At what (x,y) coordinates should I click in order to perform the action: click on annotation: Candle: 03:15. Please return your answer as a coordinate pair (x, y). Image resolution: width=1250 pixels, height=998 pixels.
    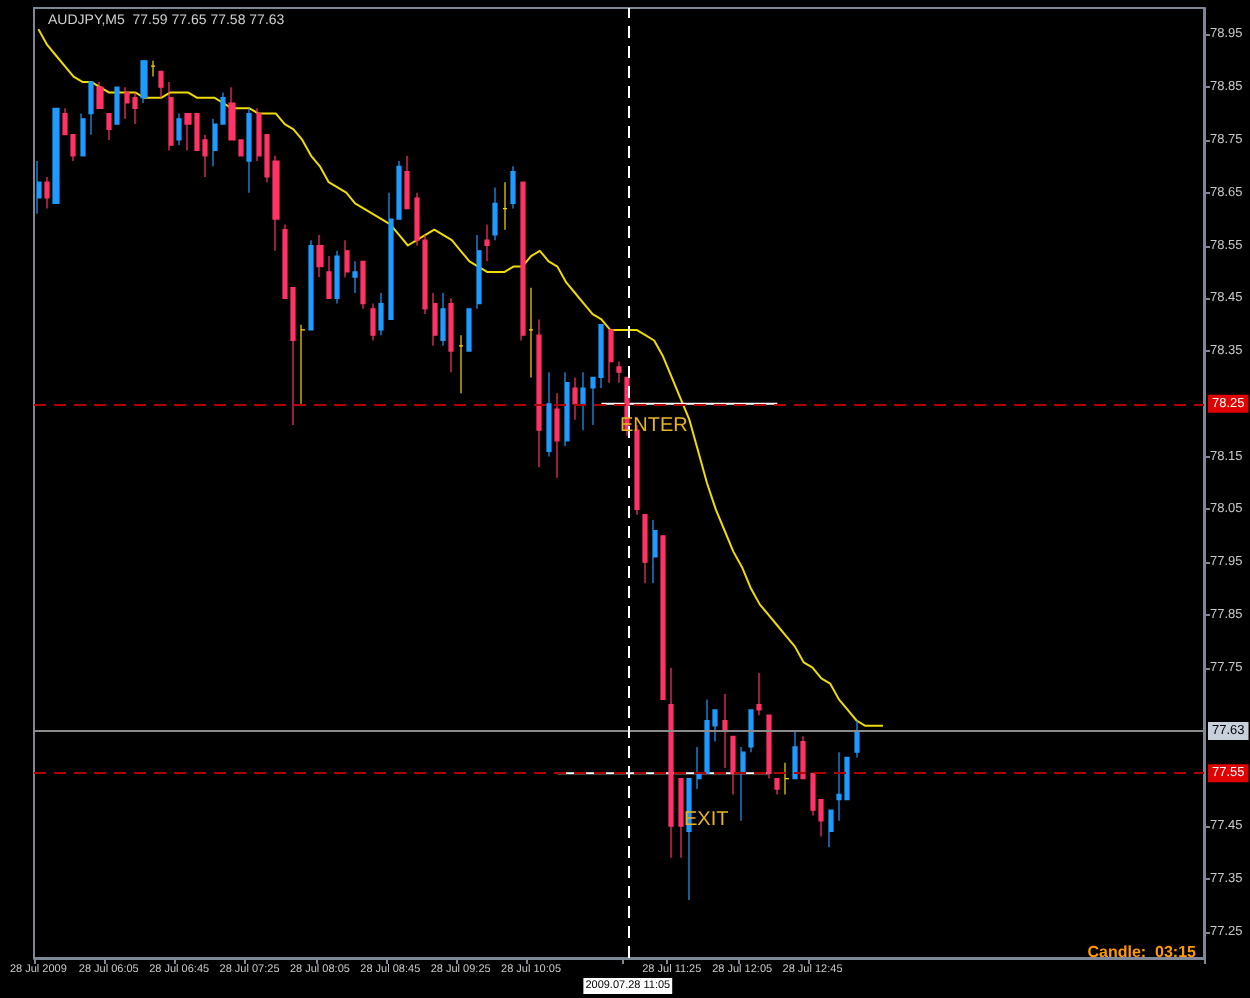
    Looking at the image, I should click on (1142, 952).